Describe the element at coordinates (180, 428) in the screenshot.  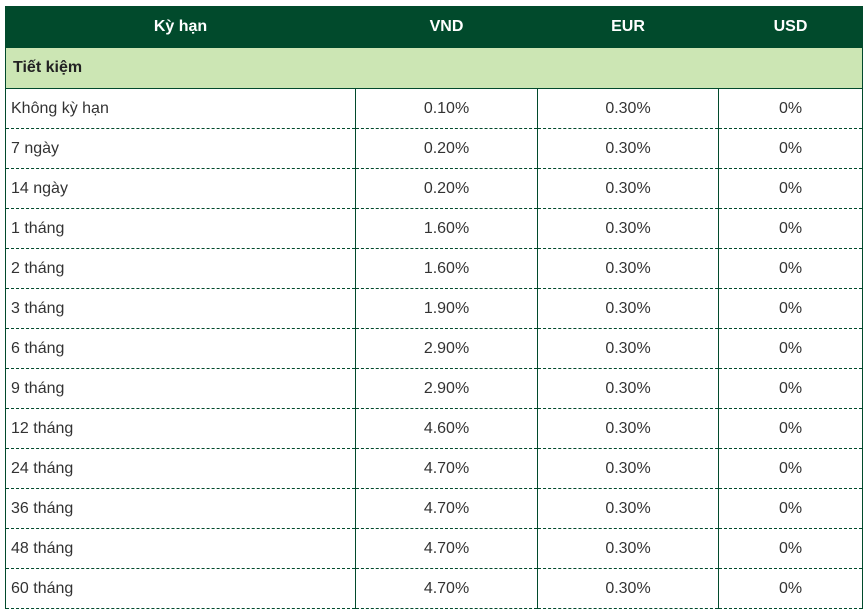
I see `cell-term: 12 tháng` at that location.